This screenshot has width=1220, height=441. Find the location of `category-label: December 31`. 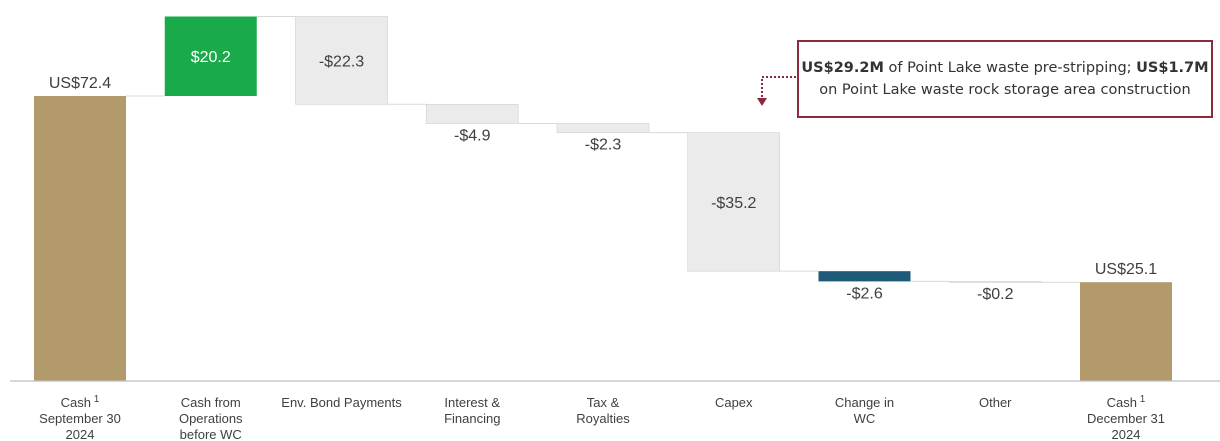

category-label: December 31 is located at coordinates (1126, 418).